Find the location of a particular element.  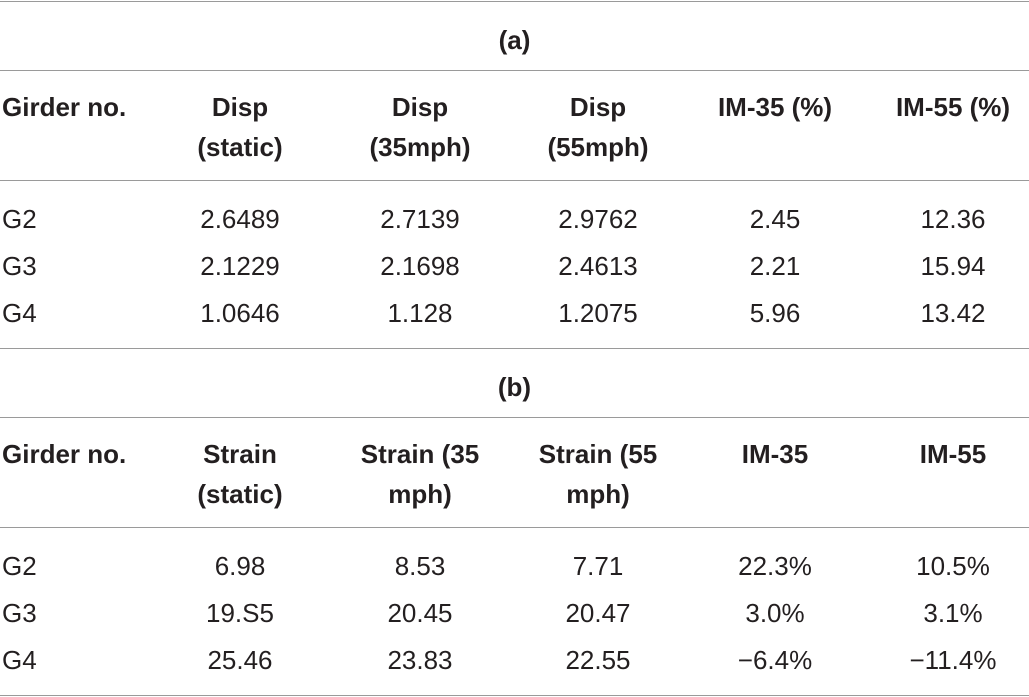

table-cell: 15.94 is located at coordinates (953, 266).